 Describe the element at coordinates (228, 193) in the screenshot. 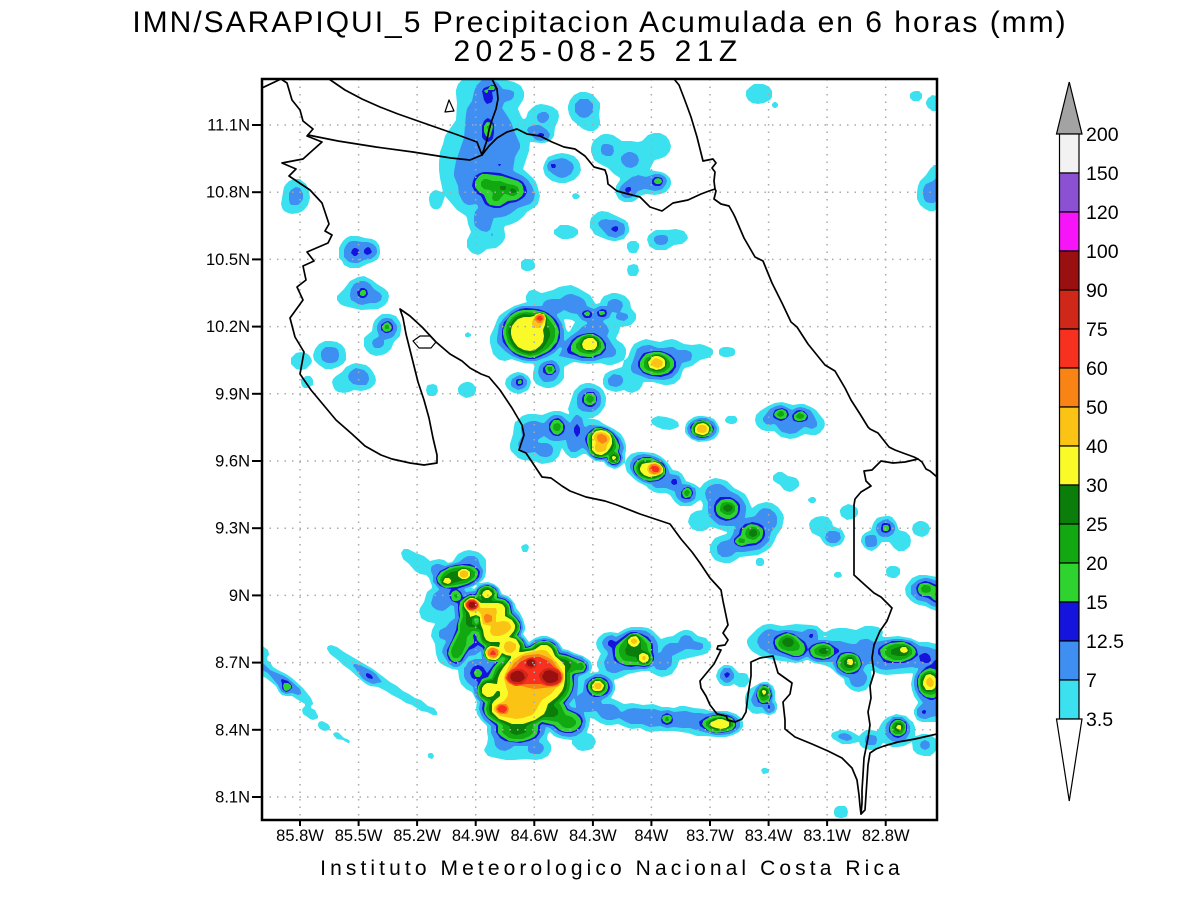

I see `svg-text: 10.8N` at that location.